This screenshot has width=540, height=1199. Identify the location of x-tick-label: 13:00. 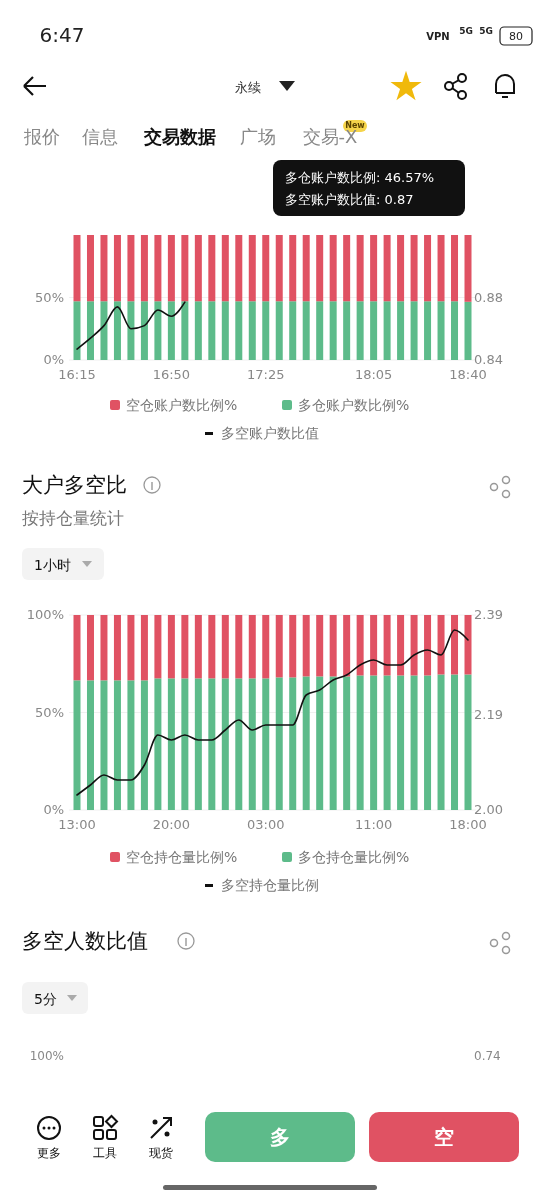
(77, 824).